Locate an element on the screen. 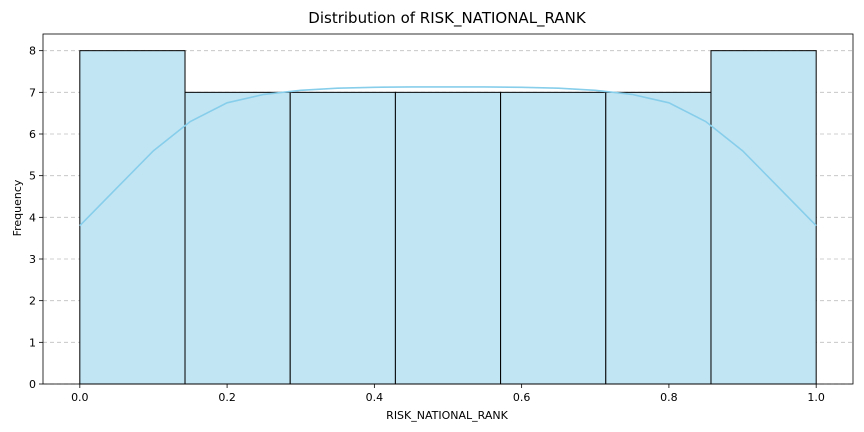  x-tick-label-5: 1.0 is located at coordinates (816, 397).